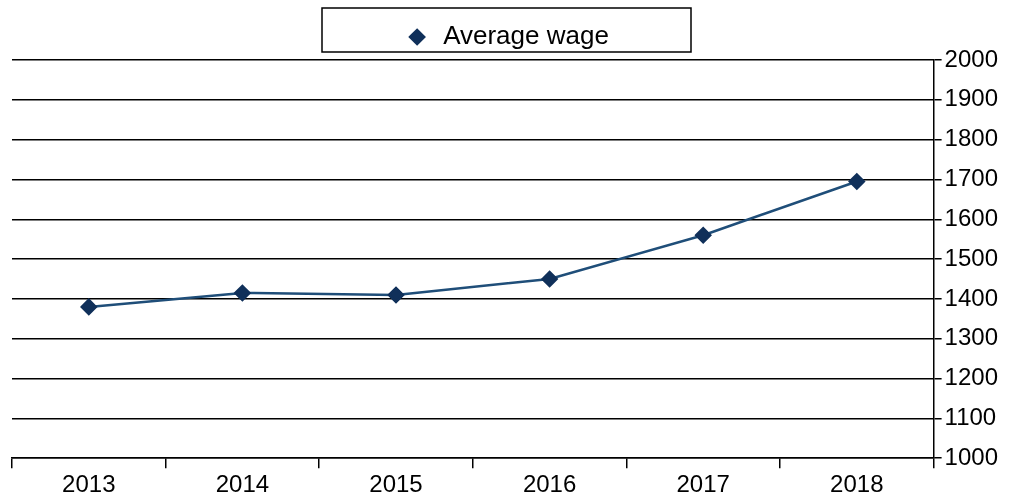 Image resolution: width=1011 pixels, height=503 pixels. I want to click on legend-label: Average wage, so click(526, 35).